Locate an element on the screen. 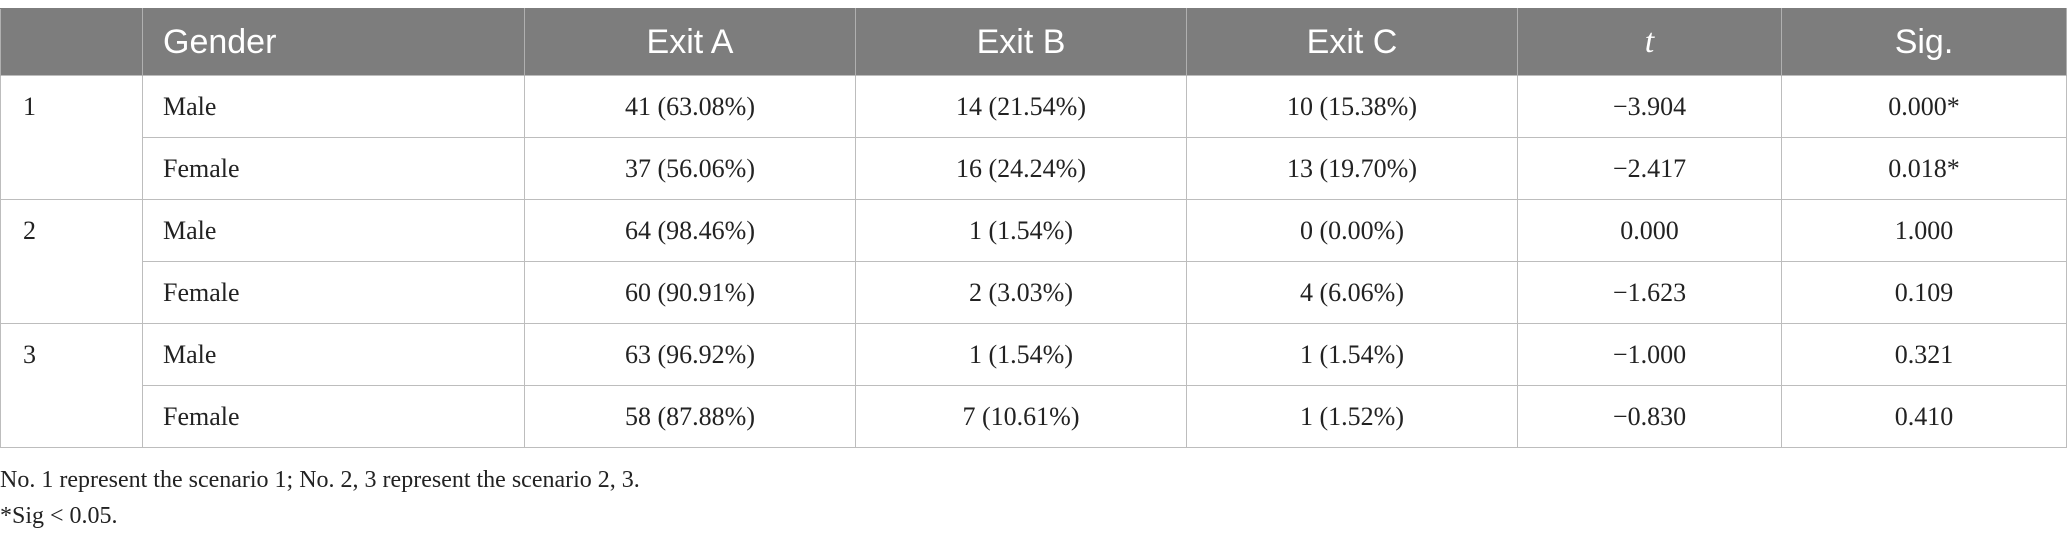 This screenshot has height=545, width=2067. t-cell: −1.000 is located at coordinates (1649, 354).